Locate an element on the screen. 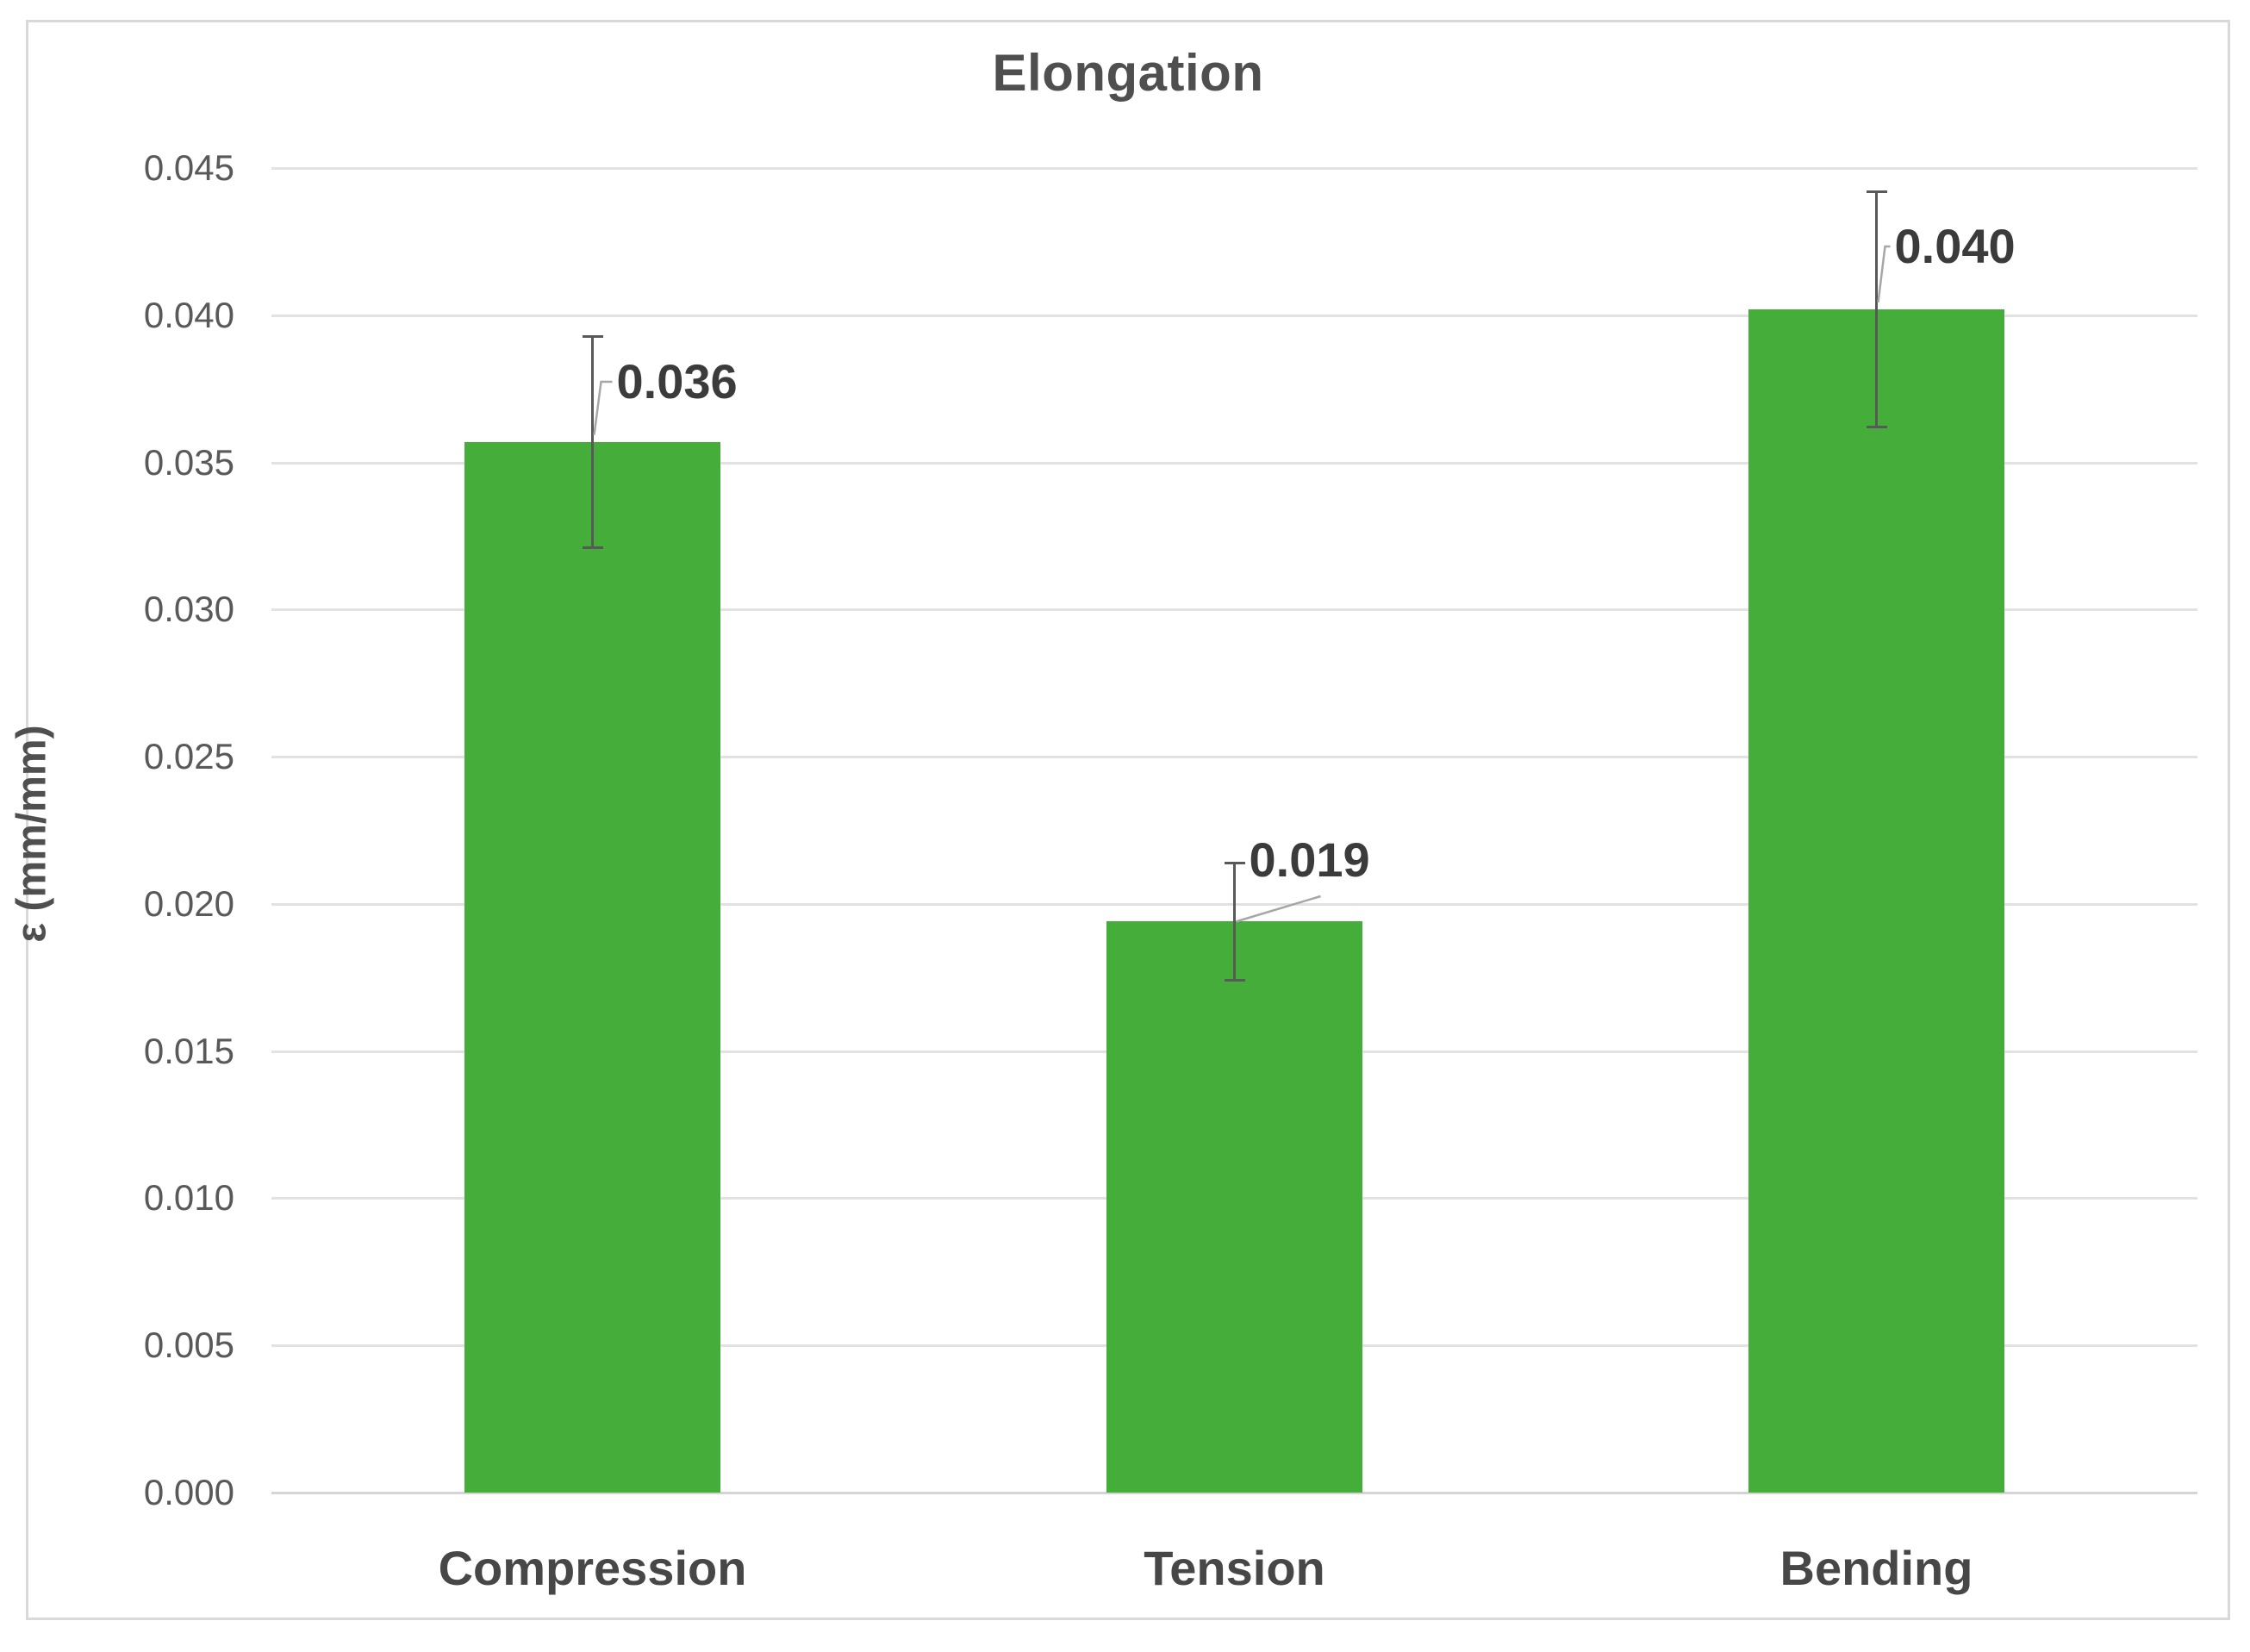  bar-compression is located at coordinates (592, 967).